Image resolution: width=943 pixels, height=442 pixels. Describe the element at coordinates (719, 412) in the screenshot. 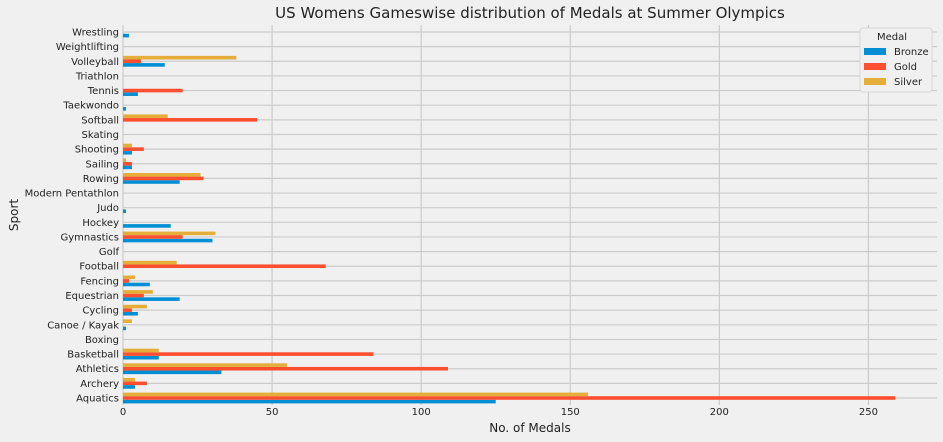

I see `x-tick-label: 200` at that location.